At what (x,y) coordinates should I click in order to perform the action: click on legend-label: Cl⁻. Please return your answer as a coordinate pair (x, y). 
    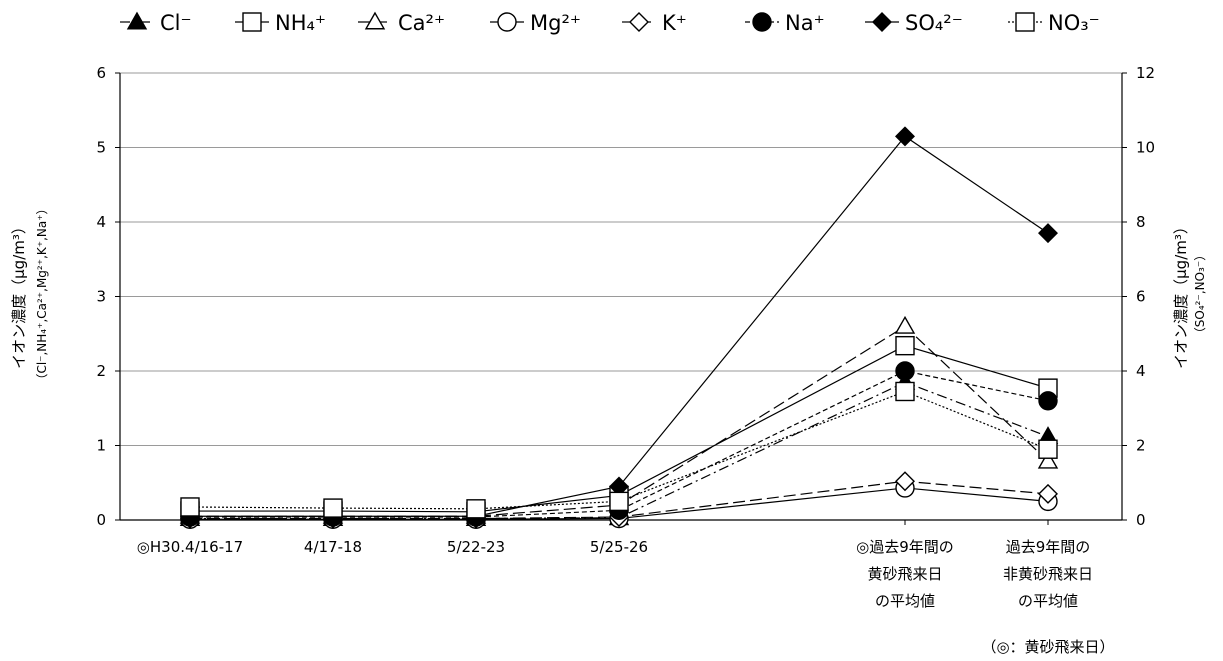
    Looking at the image, I should click on (176, 23).